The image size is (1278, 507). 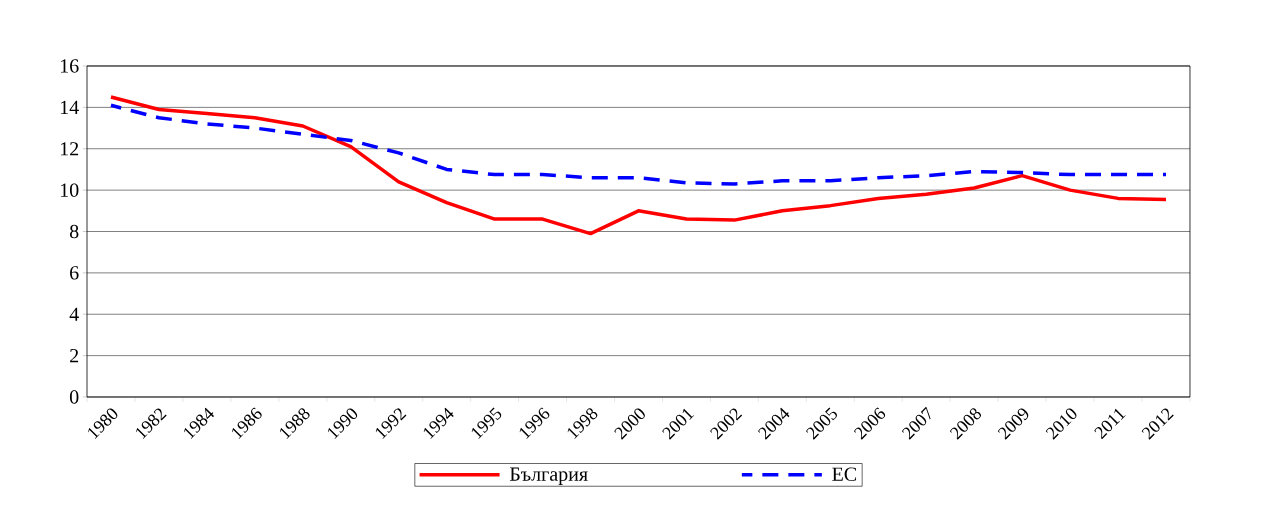 What do you see at coordinates (74, 273) in the screenshot?
I see `y-tick-label: 6` at bounding box center [74, 273].